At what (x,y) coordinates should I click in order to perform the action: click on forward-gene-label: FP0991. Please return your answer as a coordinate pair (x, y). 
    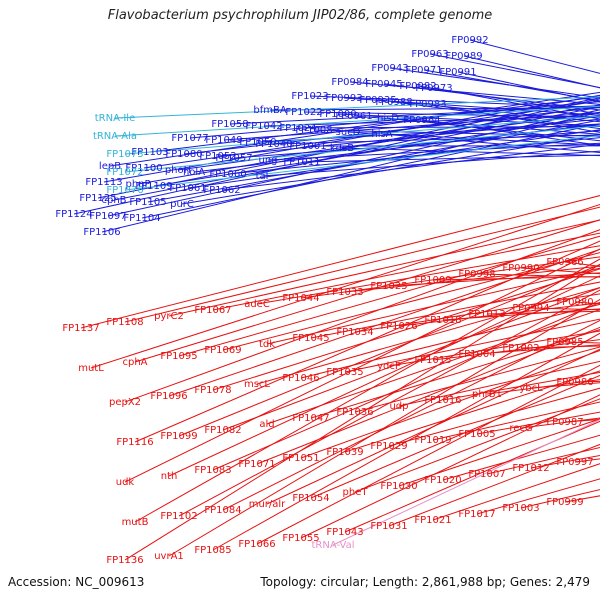
    Looking at the image, I should click on (457, 72).